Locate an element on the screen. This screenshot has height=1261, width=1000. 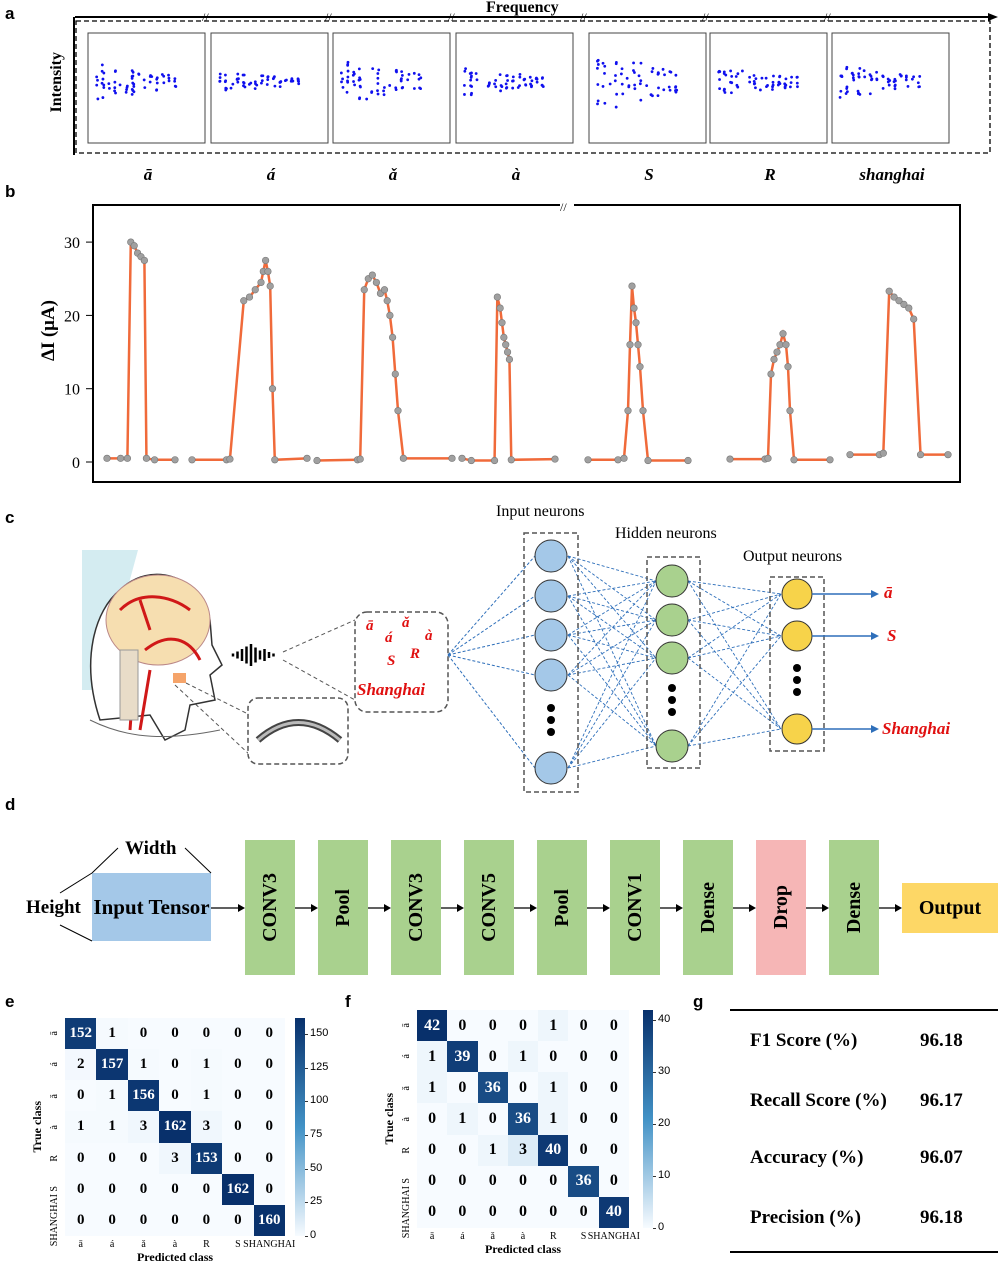
perspective-line is located at coordinates (76, 883).